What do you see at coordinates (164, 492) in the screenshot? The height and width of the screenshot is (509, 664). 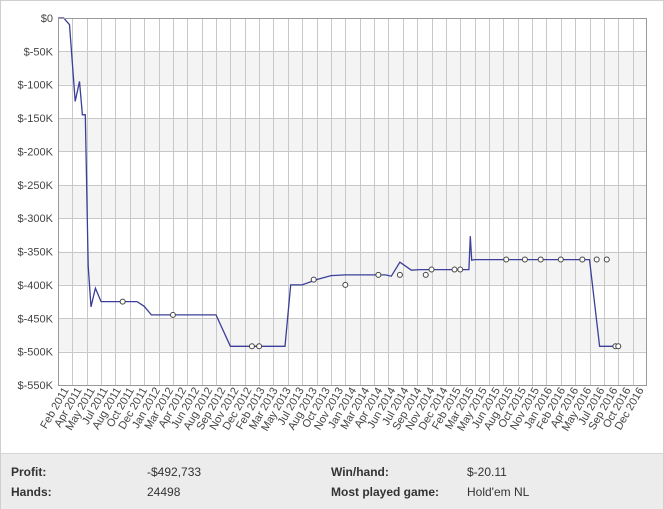 I see `hands-value: 24498` at bounding box center [164, 492].